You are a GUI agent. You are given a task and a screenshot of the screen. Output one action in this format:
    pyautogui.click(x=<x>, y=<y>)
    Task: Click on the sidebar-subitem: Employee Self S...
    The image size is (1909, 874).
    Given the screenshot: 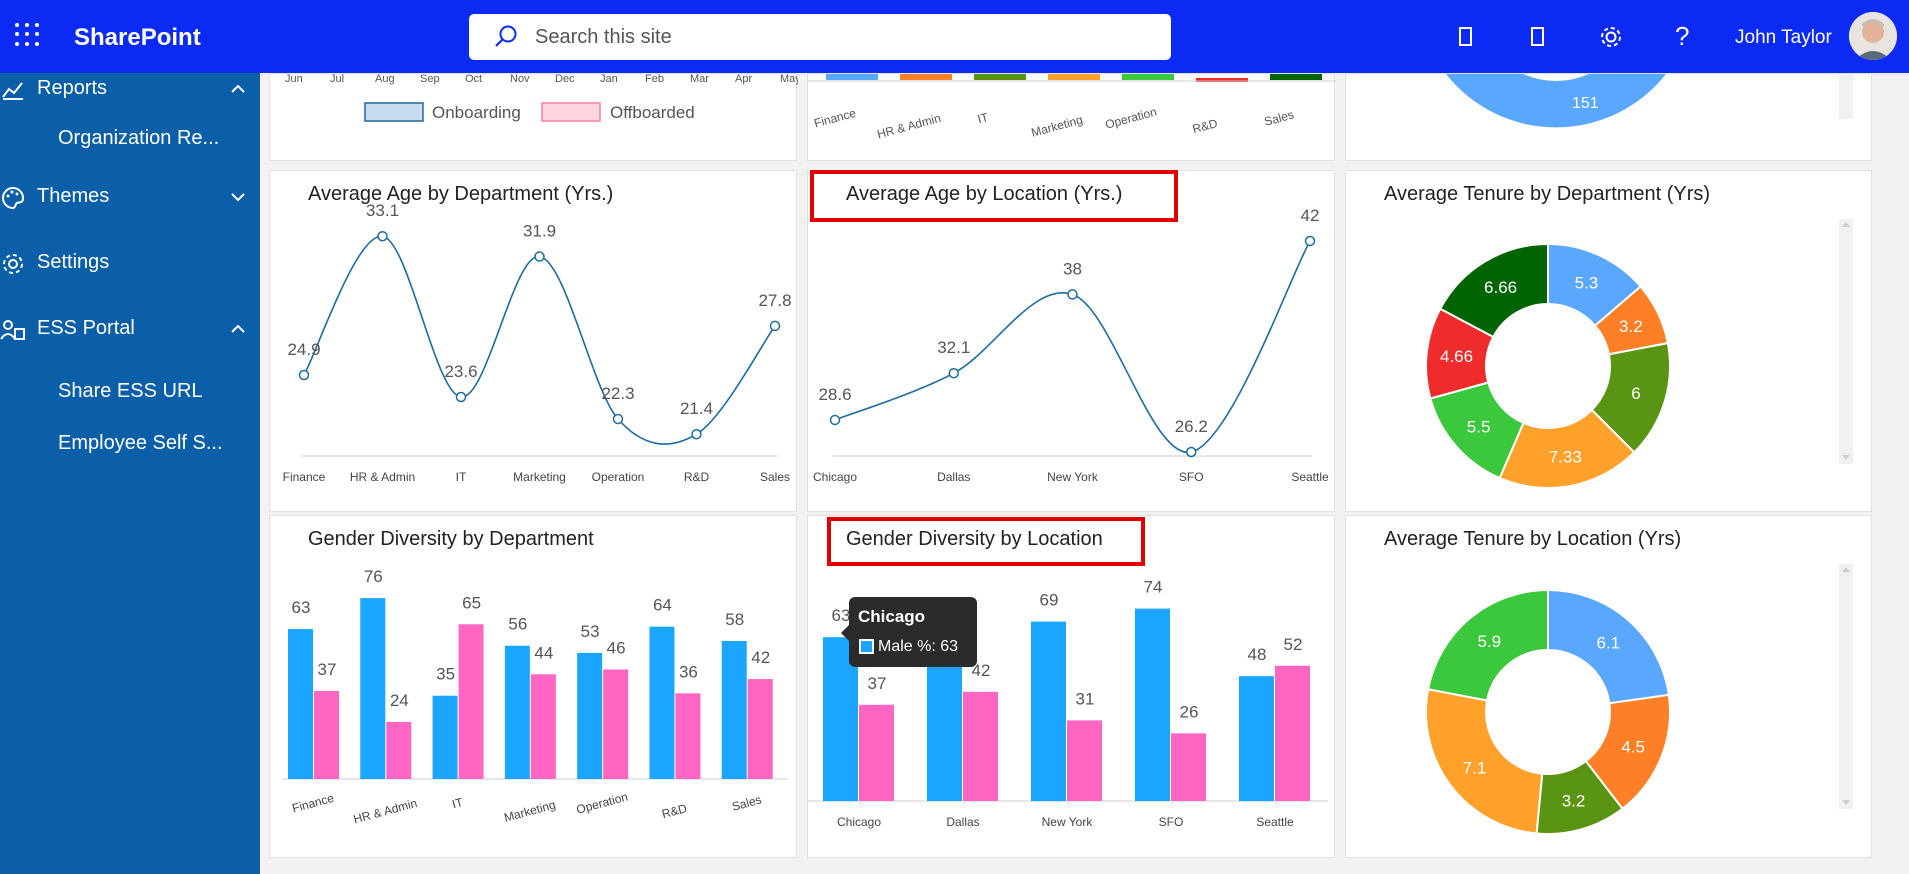 What is the action you would take?
    pyautogui.click(x=140, y=443)
    